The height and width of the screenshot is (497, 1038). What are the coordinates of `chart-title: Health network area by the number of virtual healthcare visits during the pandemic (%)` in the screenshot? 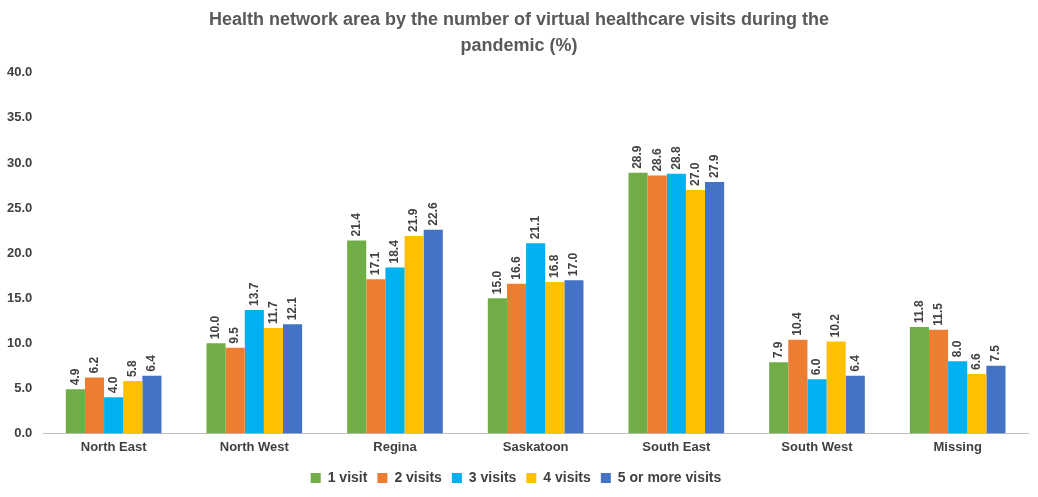 It's located at (519, 32).